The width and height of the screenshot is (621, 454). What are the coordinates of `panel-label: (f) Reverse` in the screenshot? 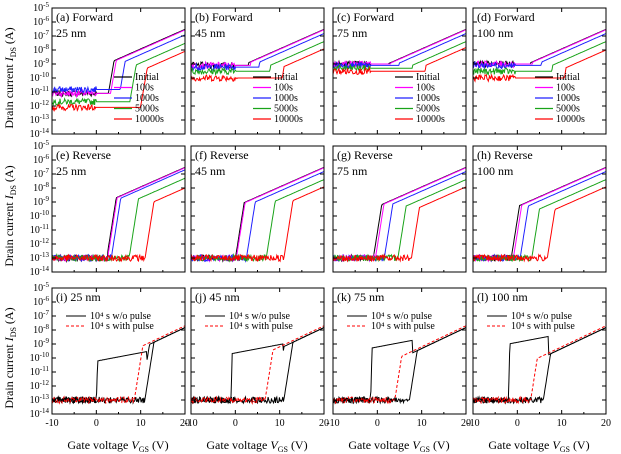 It's located at (222, 155).